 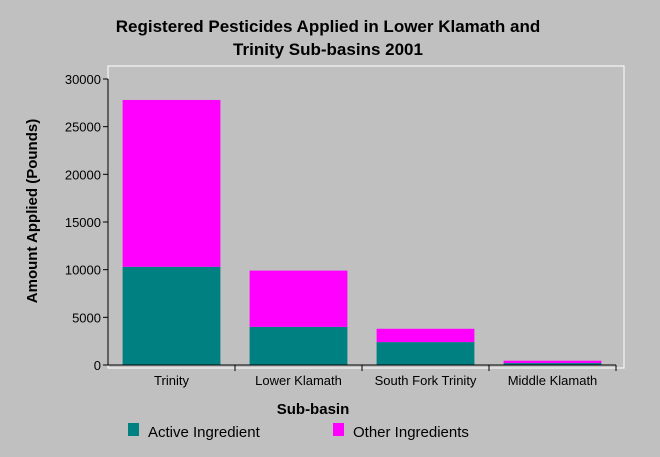 I want to click on bar-other-middle-klamath, so click(x=552, y=362).